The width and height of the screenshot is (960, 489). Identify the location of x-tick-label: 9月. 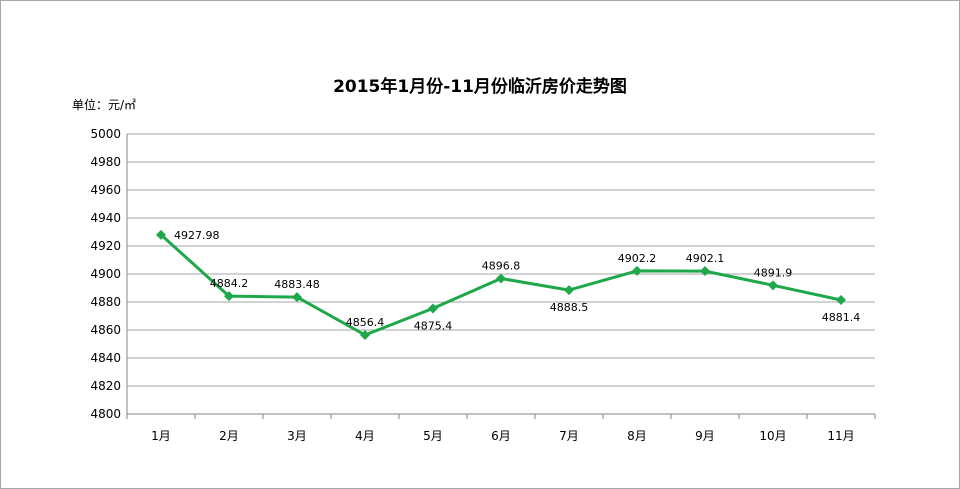
(705, 436).